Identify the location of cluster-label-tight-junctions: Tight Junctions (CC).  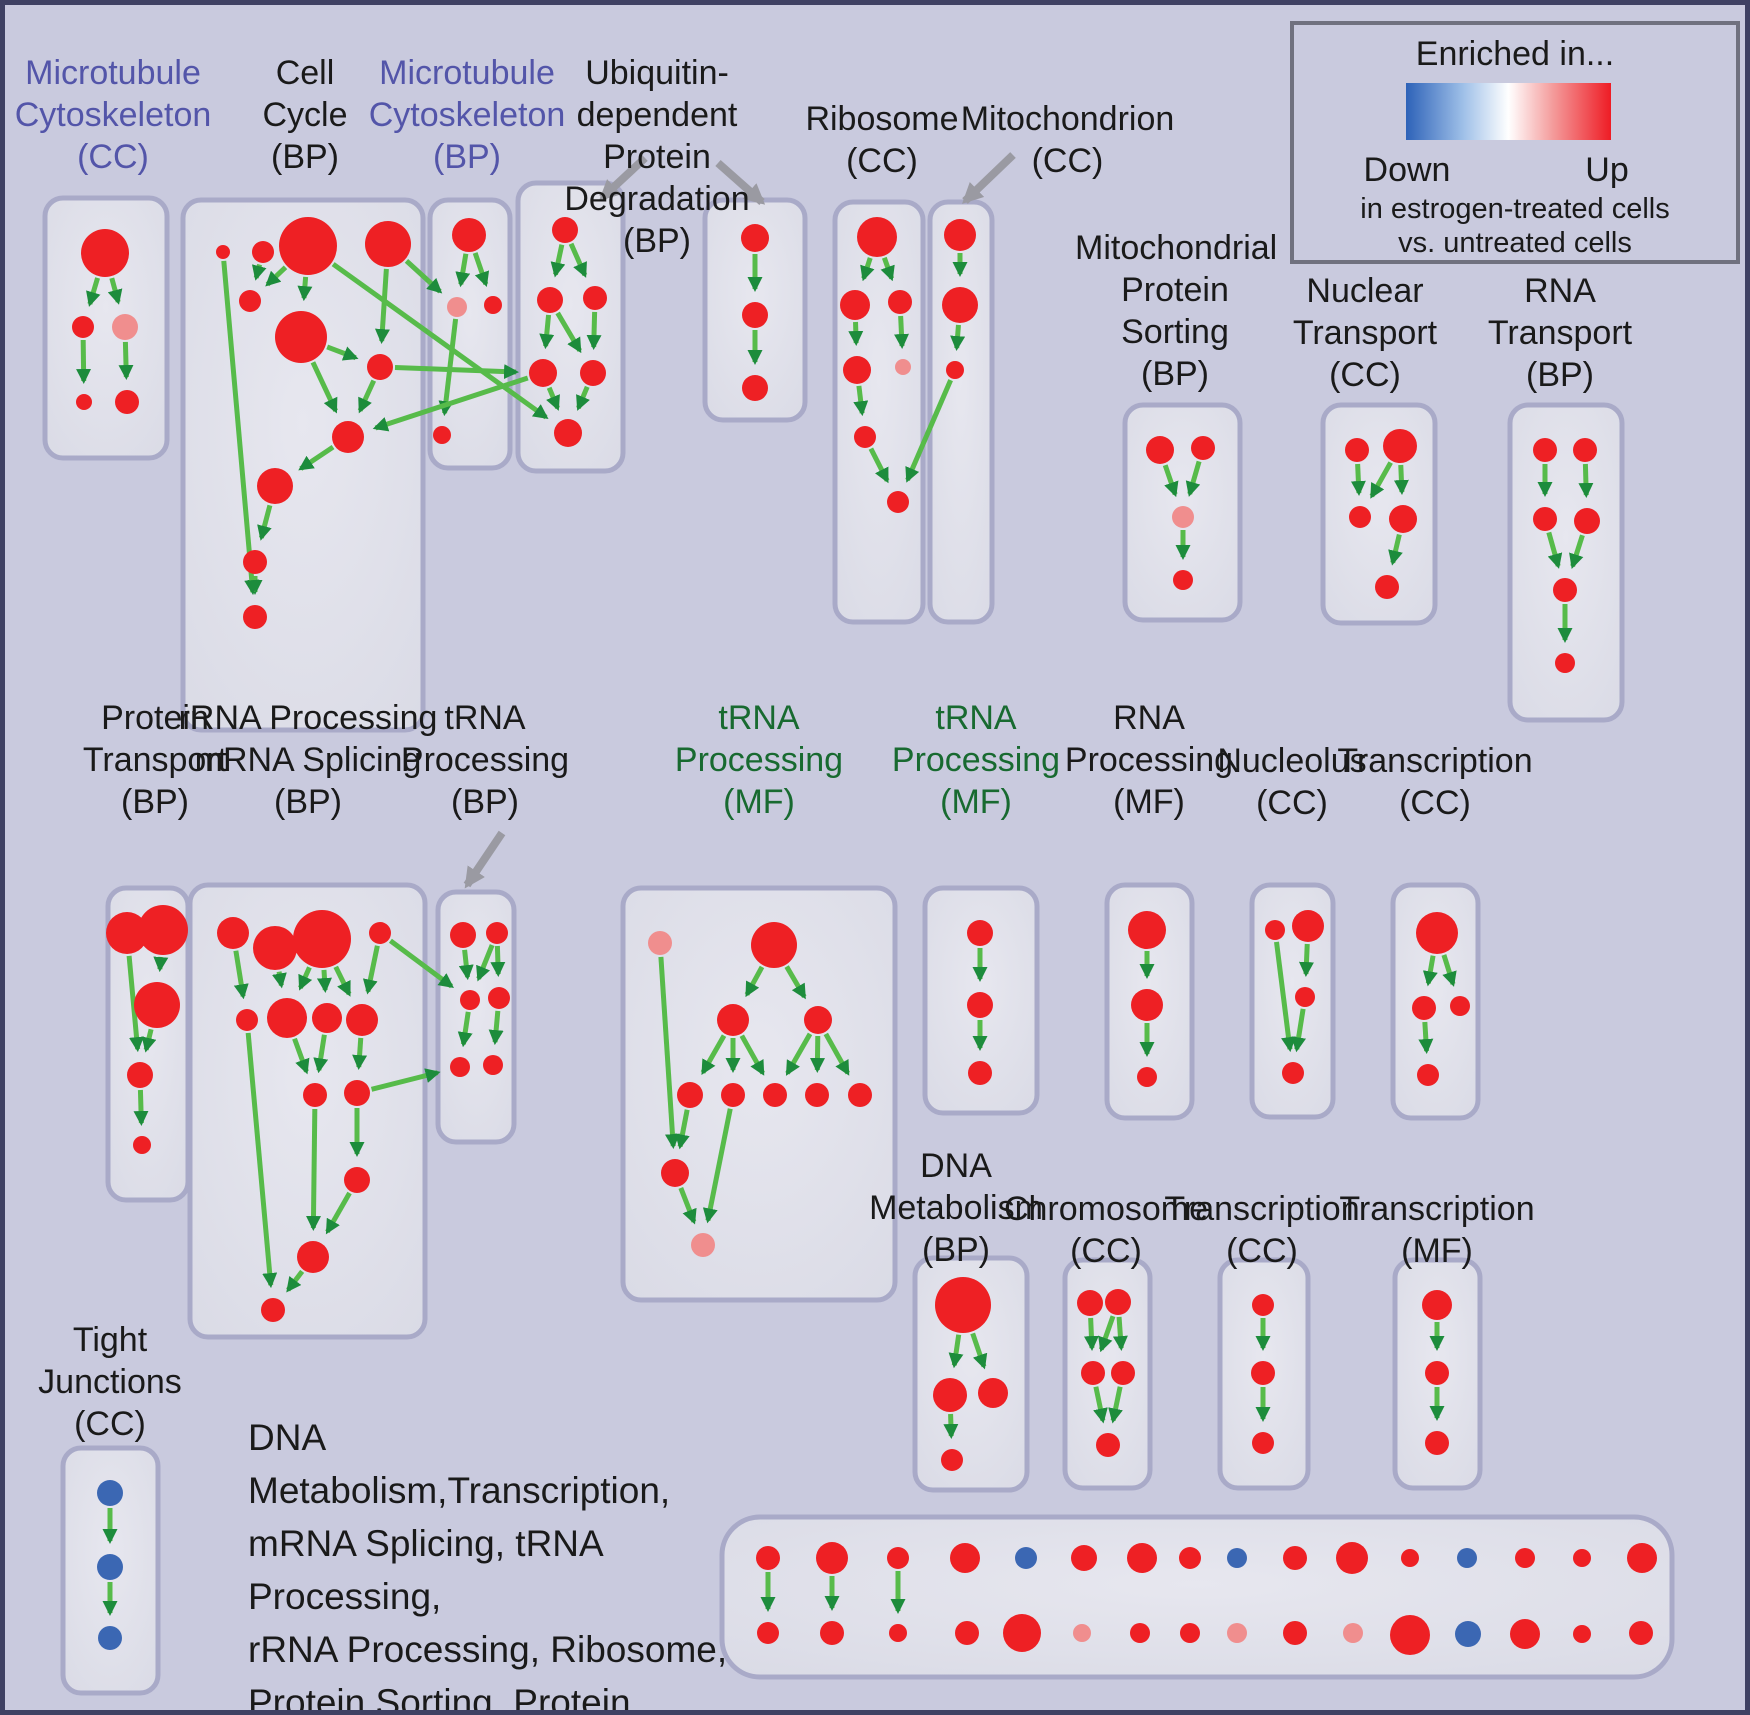
(110, 1382).